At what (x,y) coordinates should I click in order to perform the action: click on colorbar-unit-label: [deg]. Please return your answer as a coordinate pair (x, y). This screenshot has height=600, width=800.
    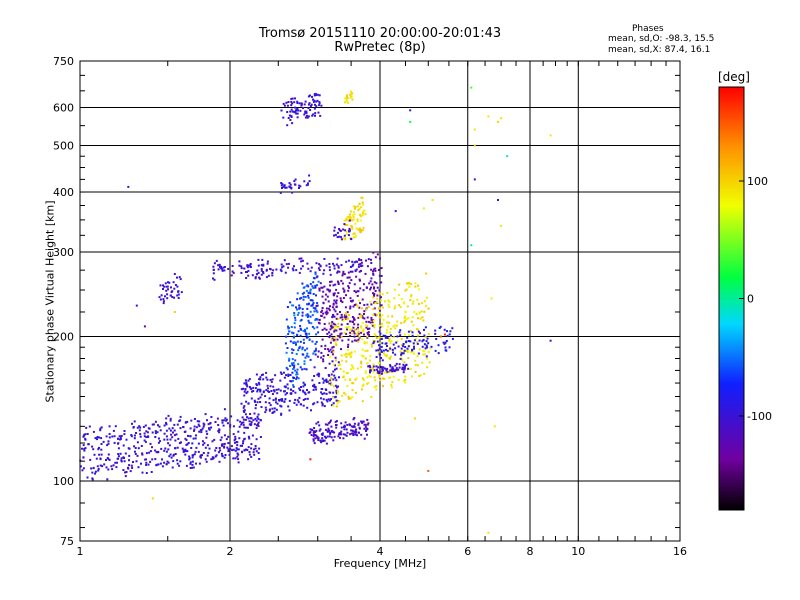
    Looking at the image, I should click on (734, 77).